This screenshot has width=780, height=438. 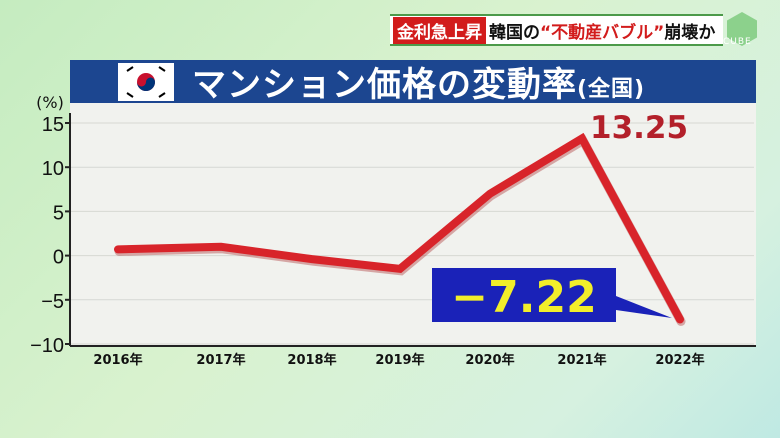 What do you see at coordinates (53, 169) in the screenshot?
I see `y-tick-label: 10` at bounding box center [53, 169].